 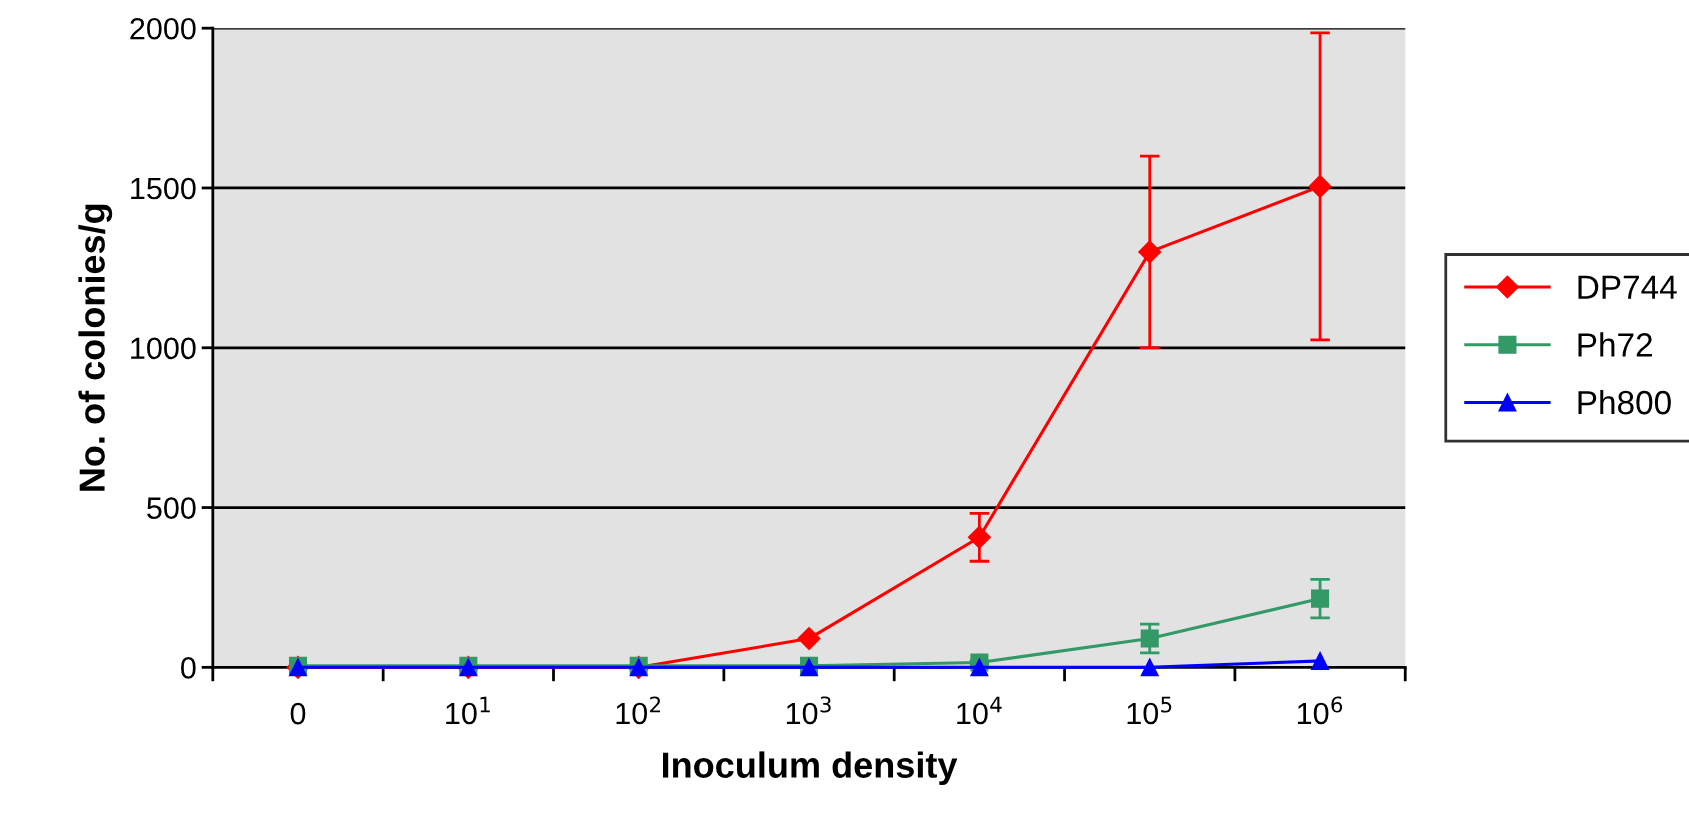 What do you see at coordinates (810, 768) in the screenshot?
I see `x-axis-title: Inoculum density` at bounding box center [810, 768].